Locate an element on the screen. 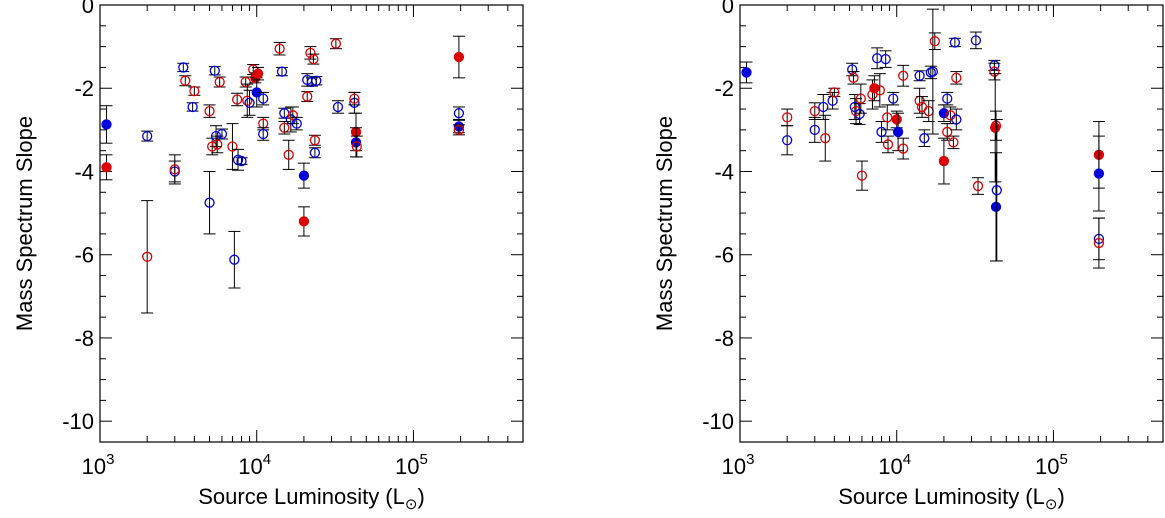 The image size is (1165, 518). y-axis-label: Mass Spectrum Slope is located at coordinates (664, 223).